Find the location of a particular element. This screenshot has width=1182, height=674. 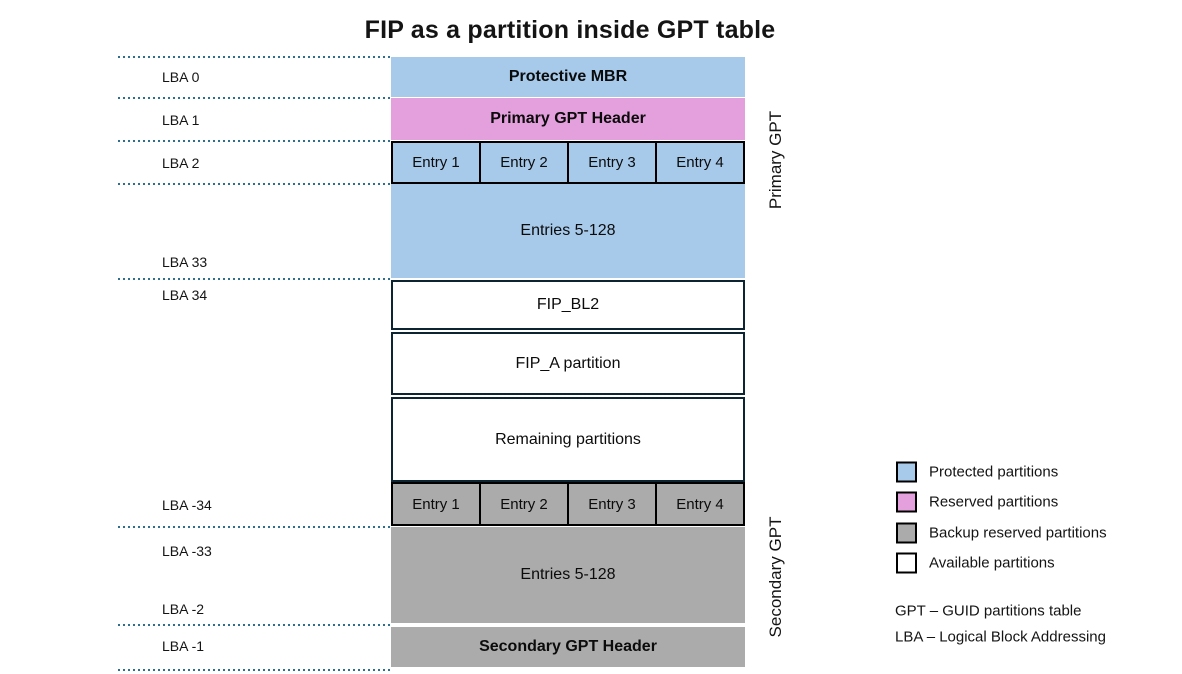

legend-label: Backup reserved partitions is located at coordinates (1018, 533).